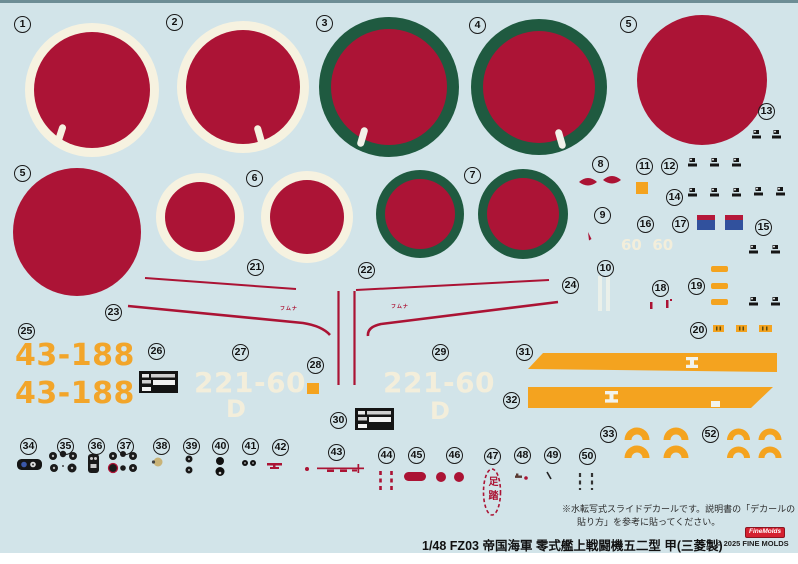 The width and height of the screenshot is (798, 564). I want to click on sheet-top-edge, so click(399, 1).